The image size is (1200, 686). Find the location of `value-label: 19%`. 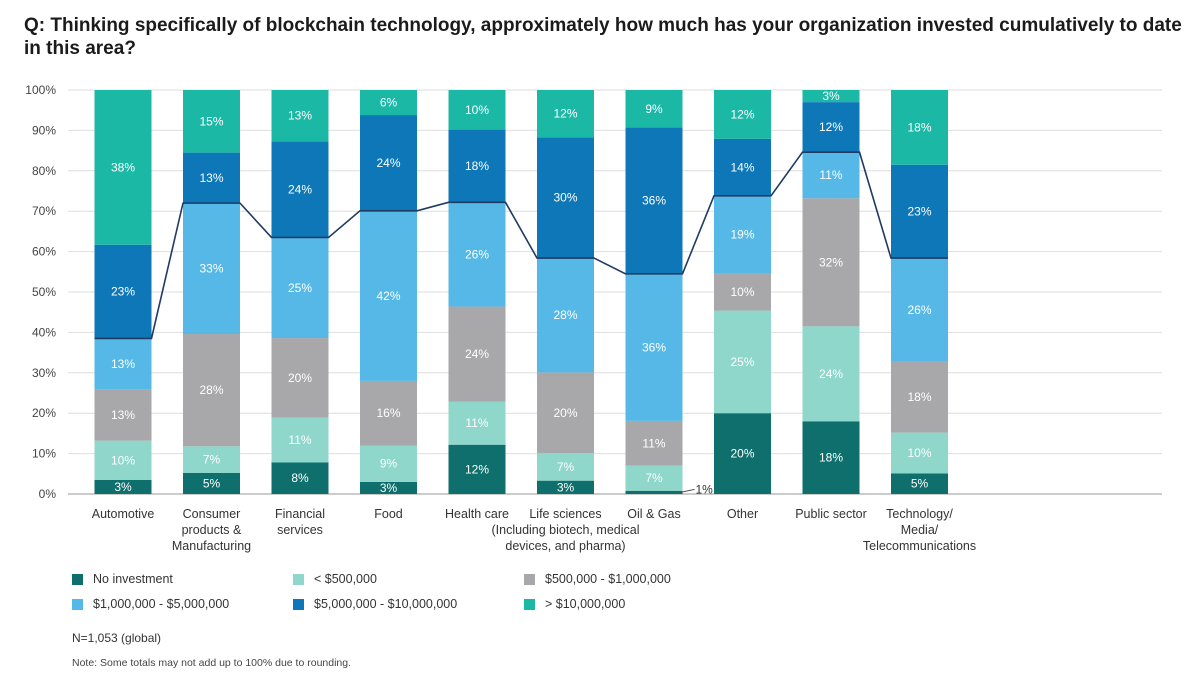

value-label: 19% is located at coordinates (742, 234).